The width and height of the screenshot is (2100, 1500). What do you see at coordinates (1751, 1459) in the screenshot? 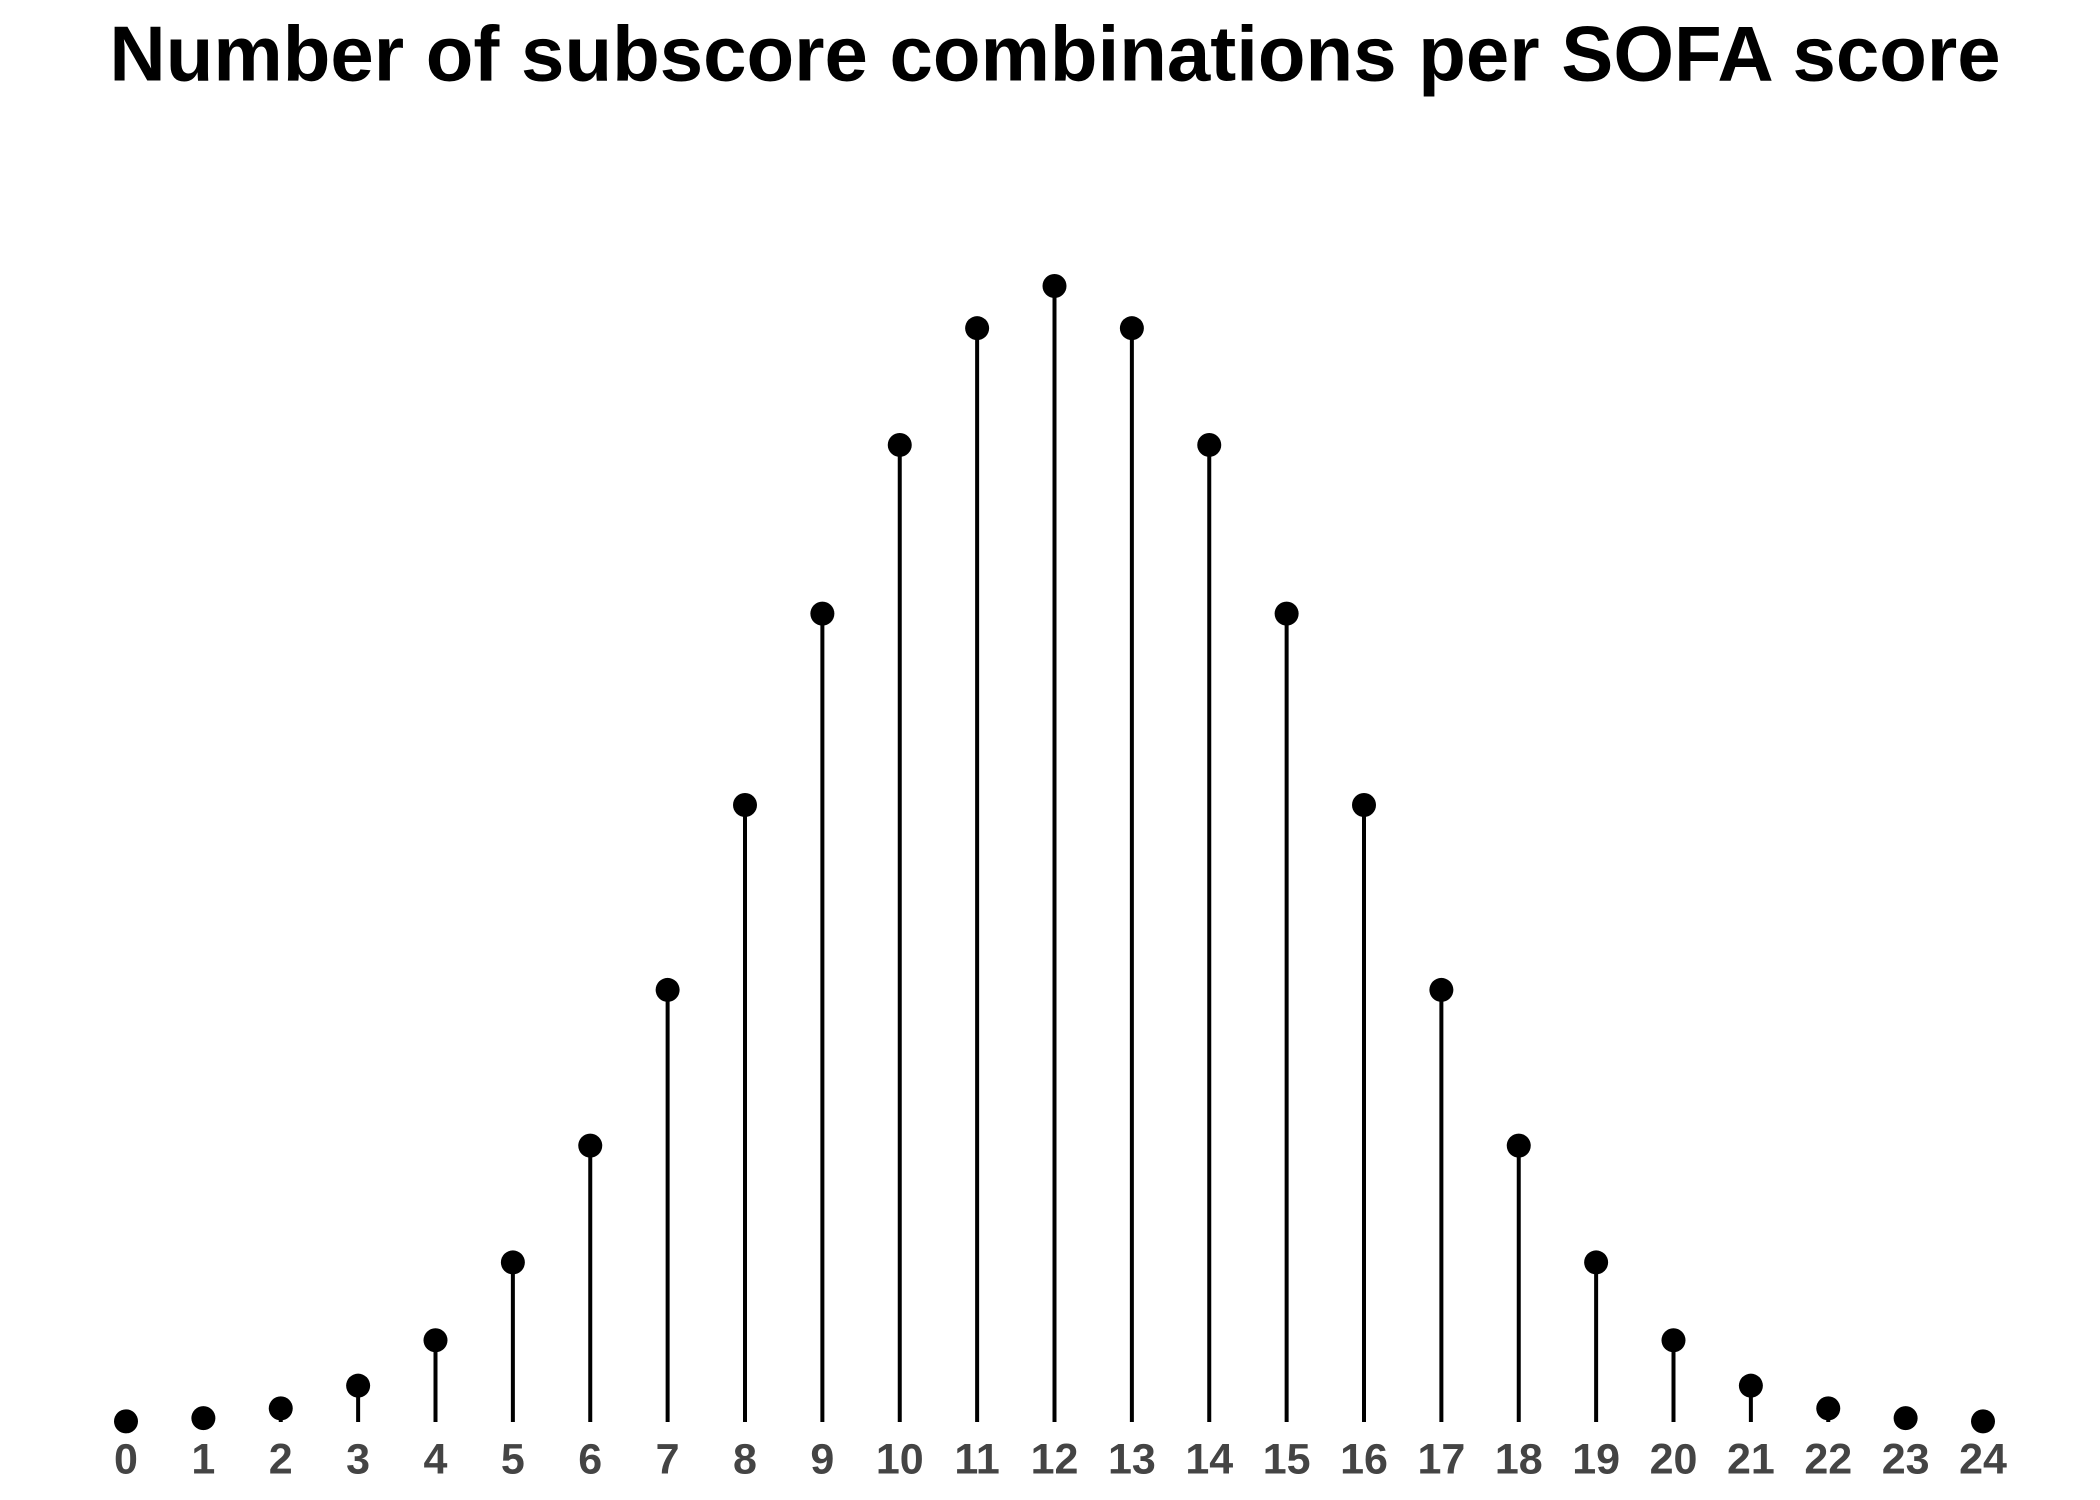
I see `x-tick-label: 21` at bounding box center [1751, 1459].